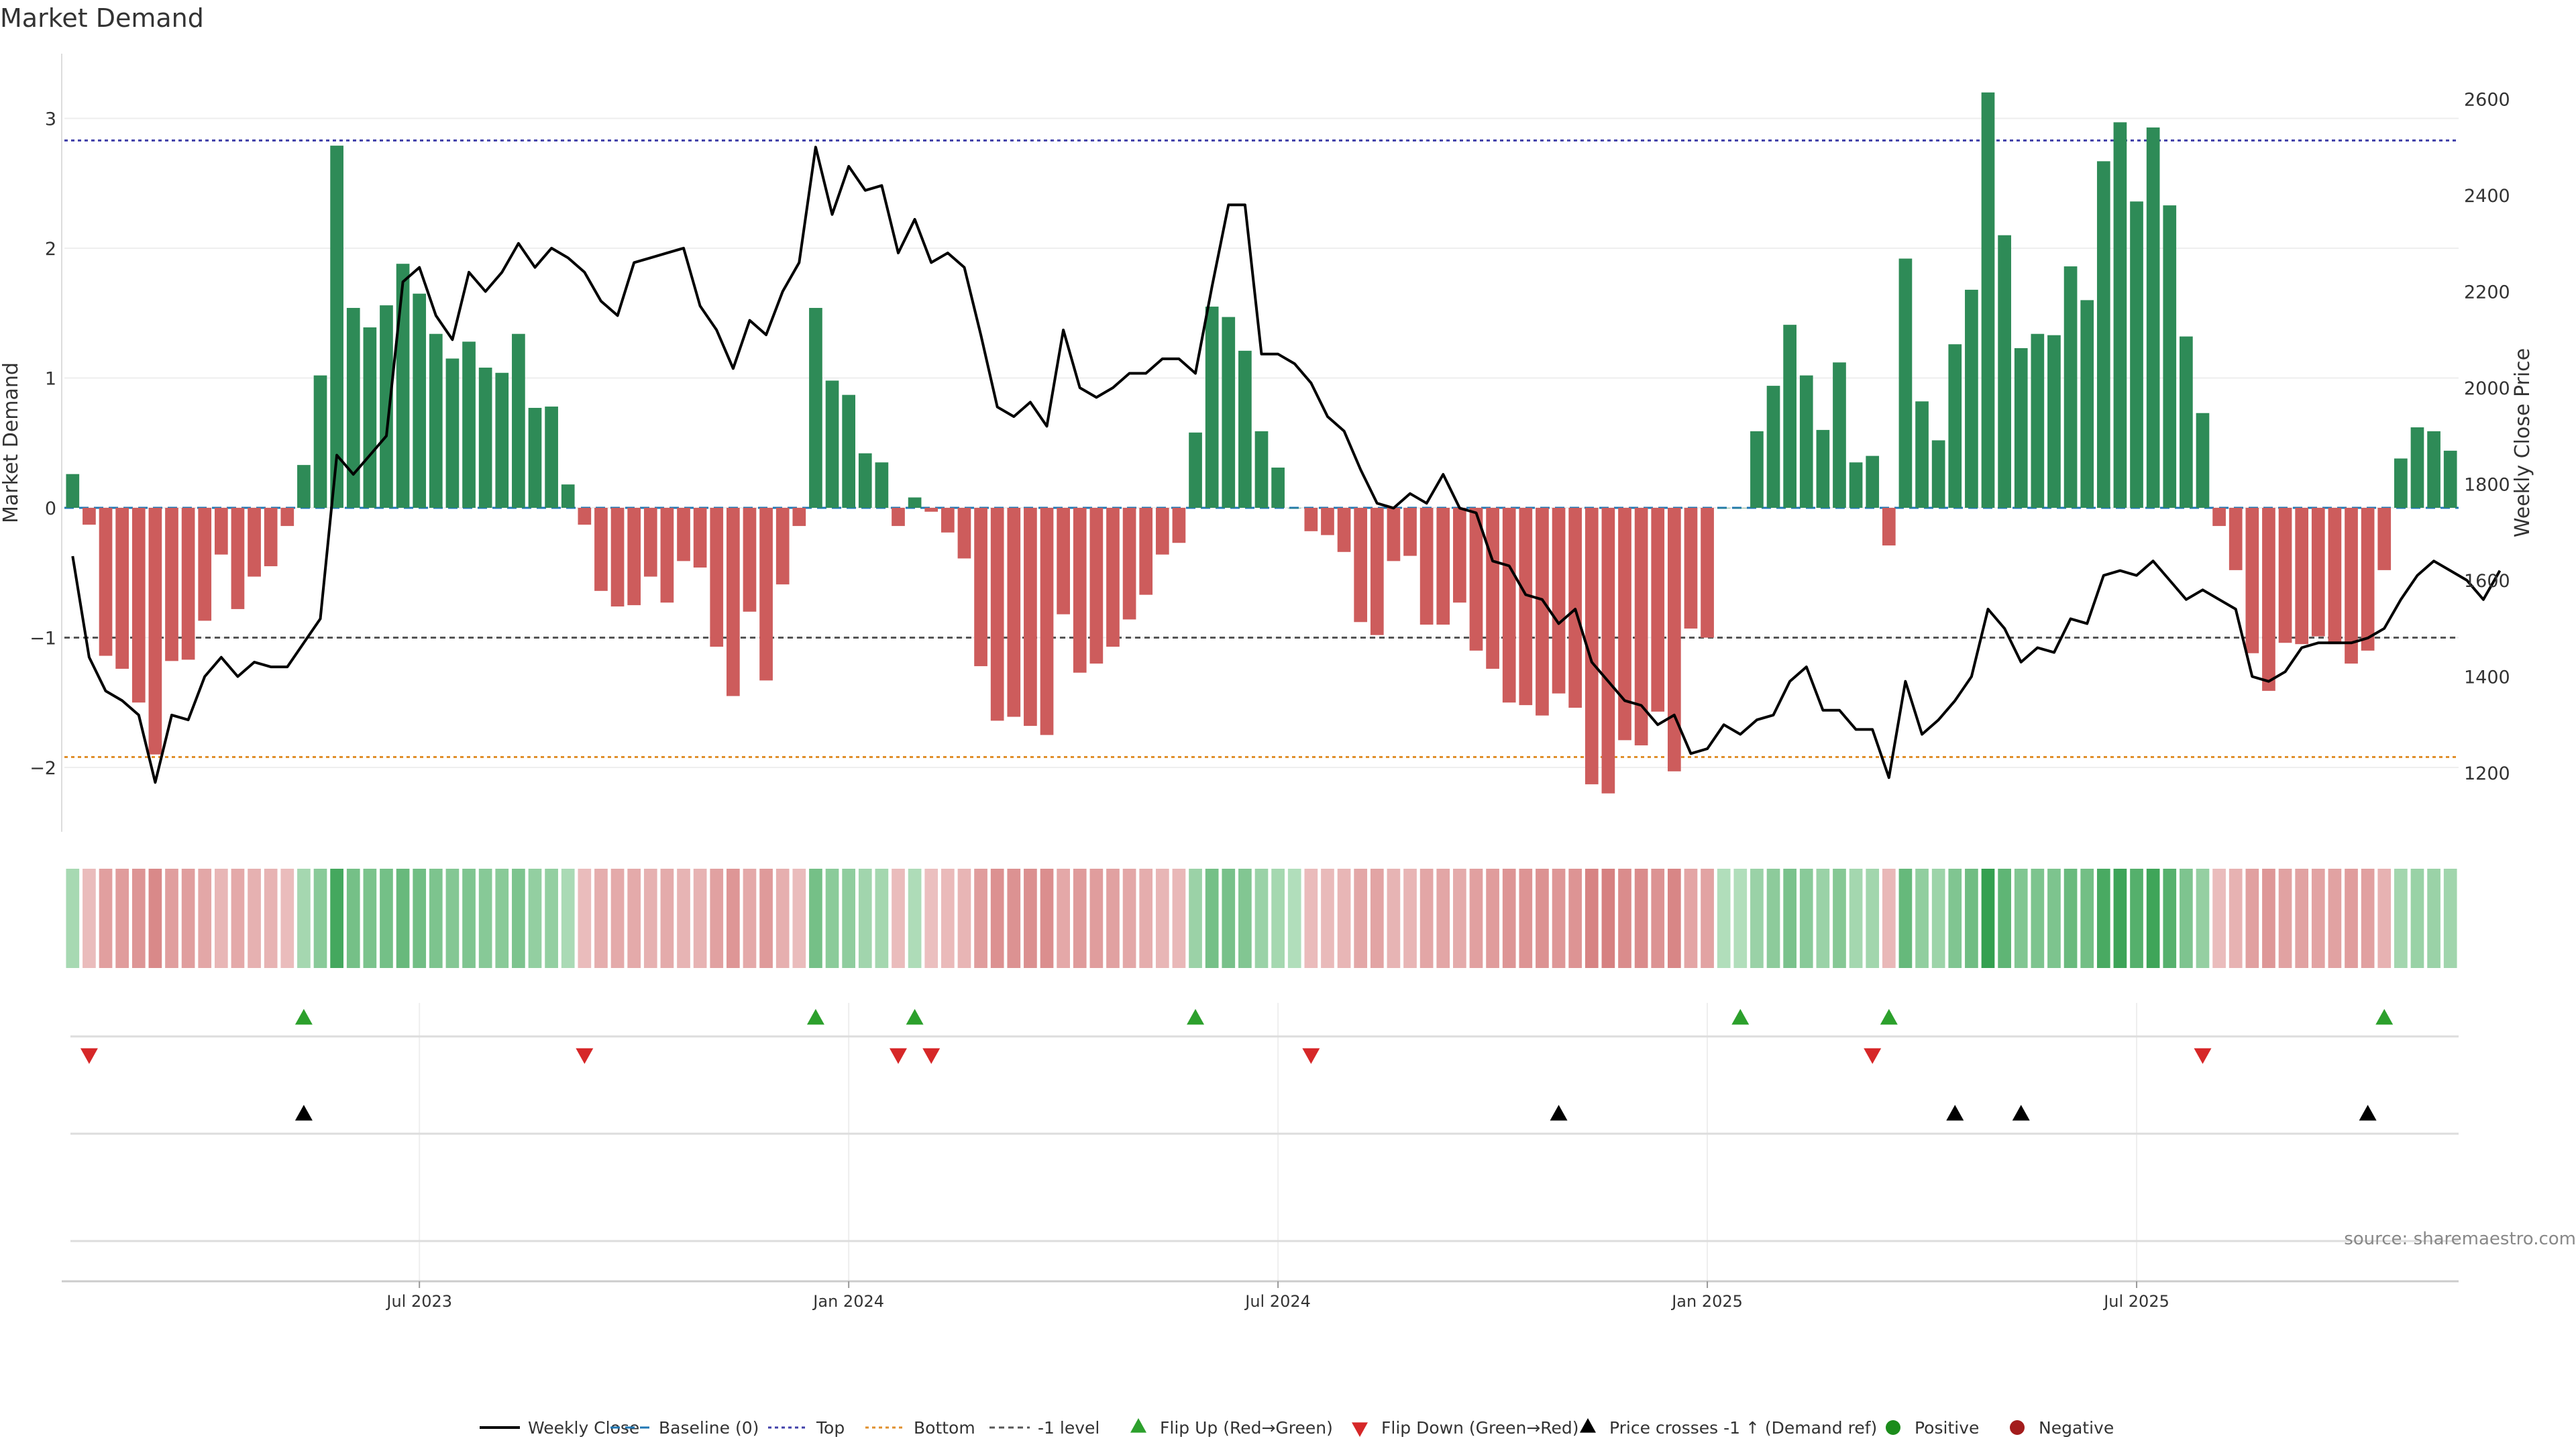  What do you see at coordinates (1264, 1125) in the screenshot?
I see `event-markers` at bounding box center [1264, 1125].